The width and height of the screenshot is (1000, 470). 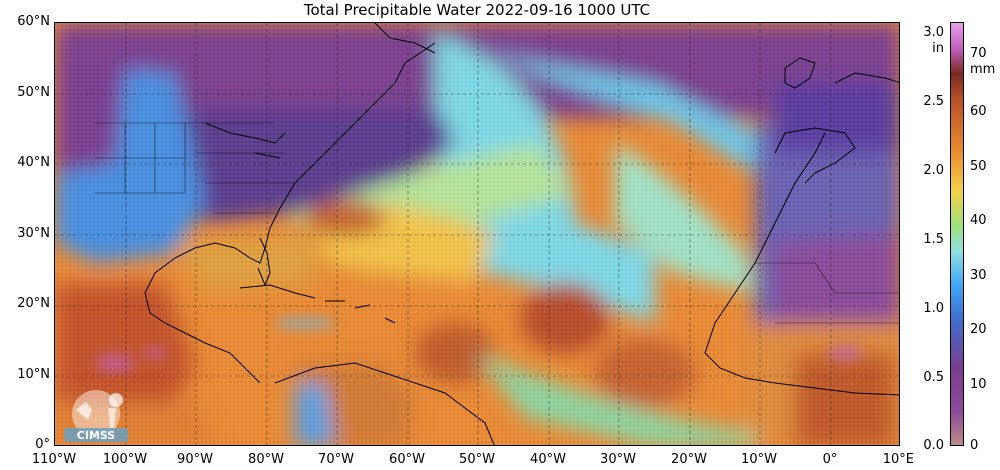 What do you see at coordinates (978, 111) in the screenshot?
I see `cb-mm-tick-60: 60` at bounding box center [978, 111].